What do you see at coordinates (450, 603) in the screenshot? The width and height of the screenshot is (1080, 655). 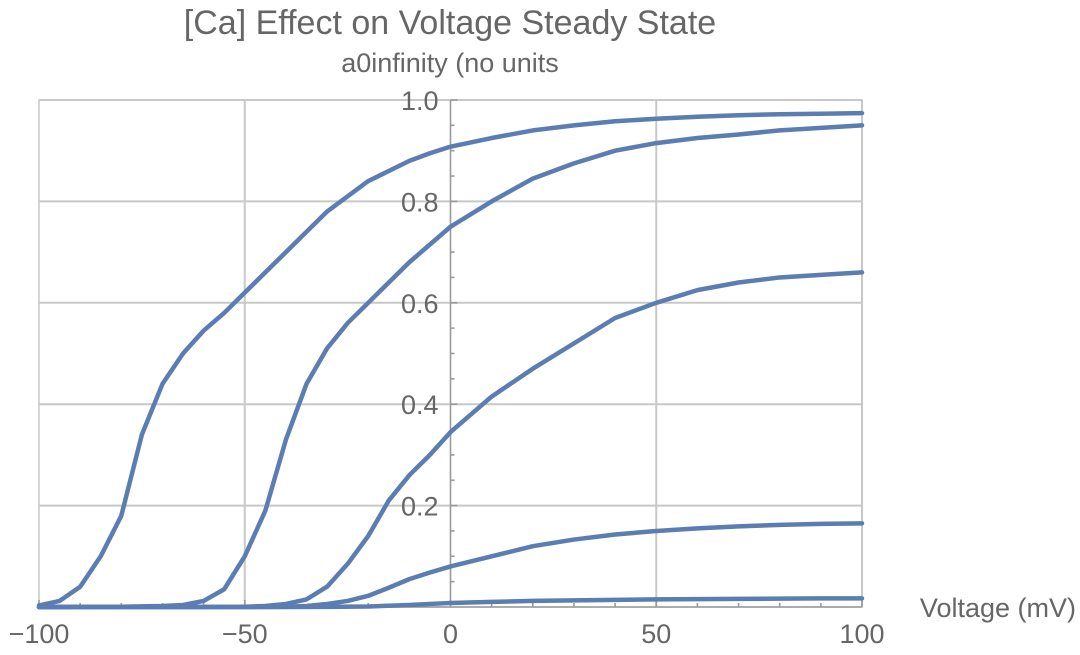 I see `series-line` at bounding box center [450, 603].